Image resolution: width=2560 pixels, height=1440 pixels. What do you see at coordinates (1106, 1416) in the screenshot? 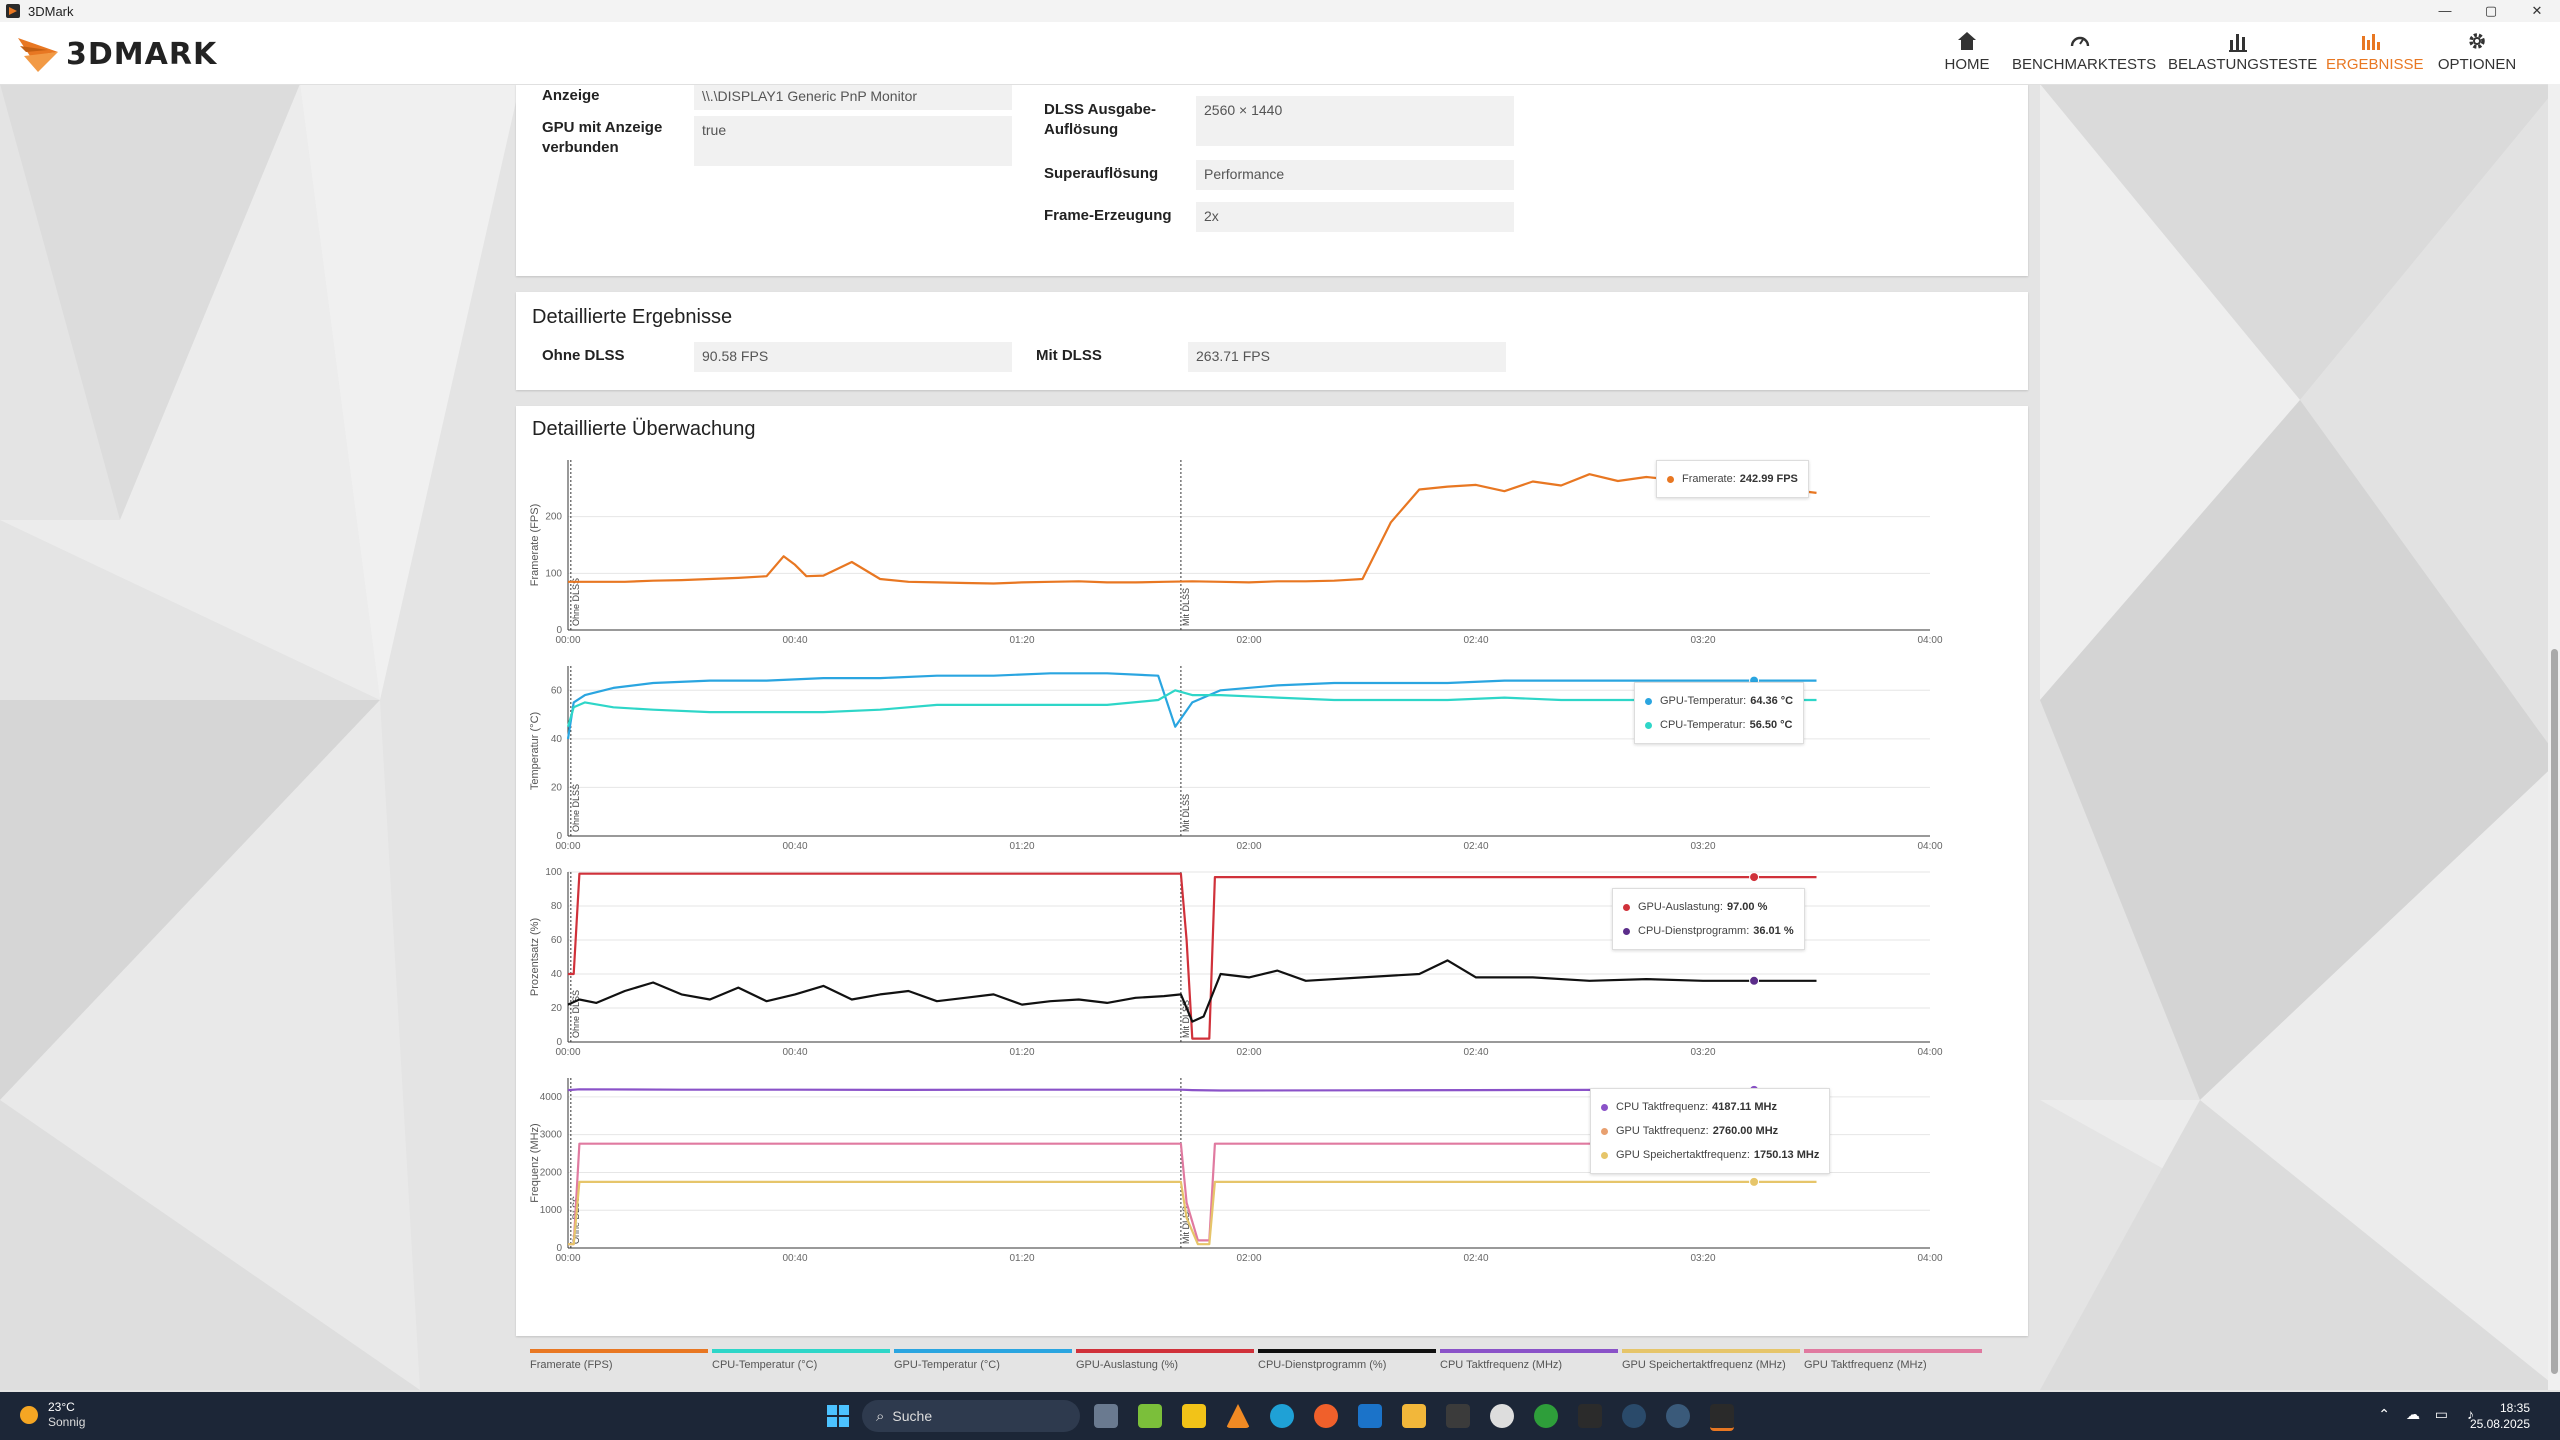
I see `task-view-icon` at bounding box center [1106, 1416].